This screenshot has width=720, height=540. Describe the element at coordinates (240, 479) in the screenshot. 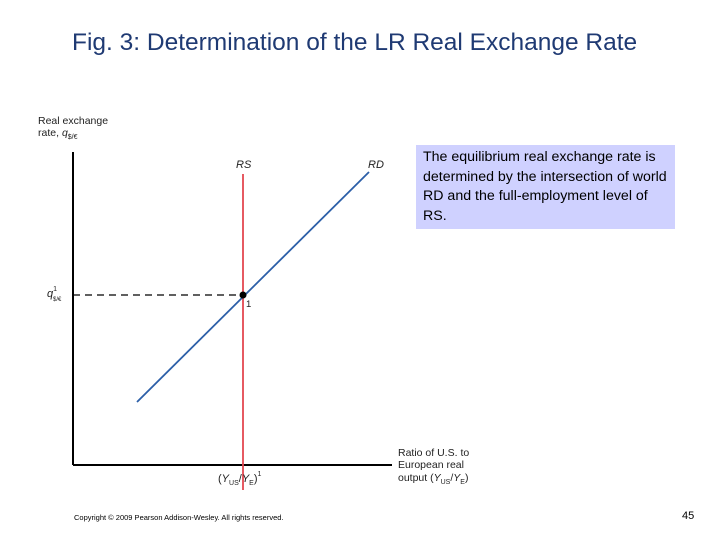

I see `x1-label: (YUS/YE)1` at that location.